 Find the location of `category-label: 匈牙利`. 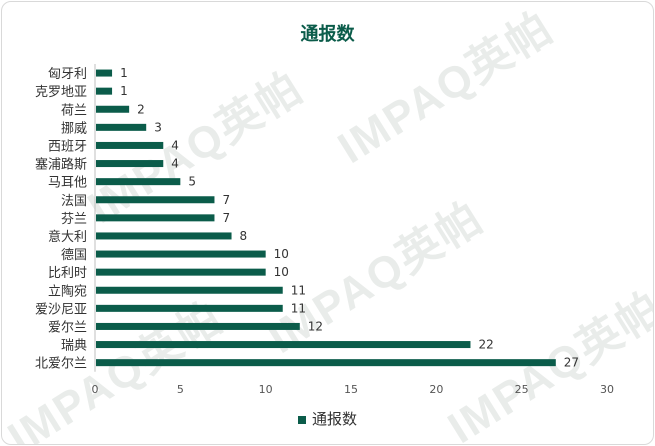

category-label: 匈牙利 is located at coordinates (67, 74).